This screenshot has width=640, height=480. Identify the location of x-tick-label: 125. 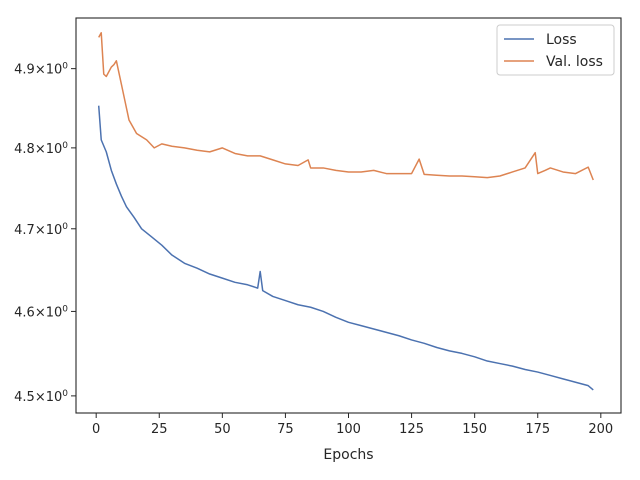
(411, 429).